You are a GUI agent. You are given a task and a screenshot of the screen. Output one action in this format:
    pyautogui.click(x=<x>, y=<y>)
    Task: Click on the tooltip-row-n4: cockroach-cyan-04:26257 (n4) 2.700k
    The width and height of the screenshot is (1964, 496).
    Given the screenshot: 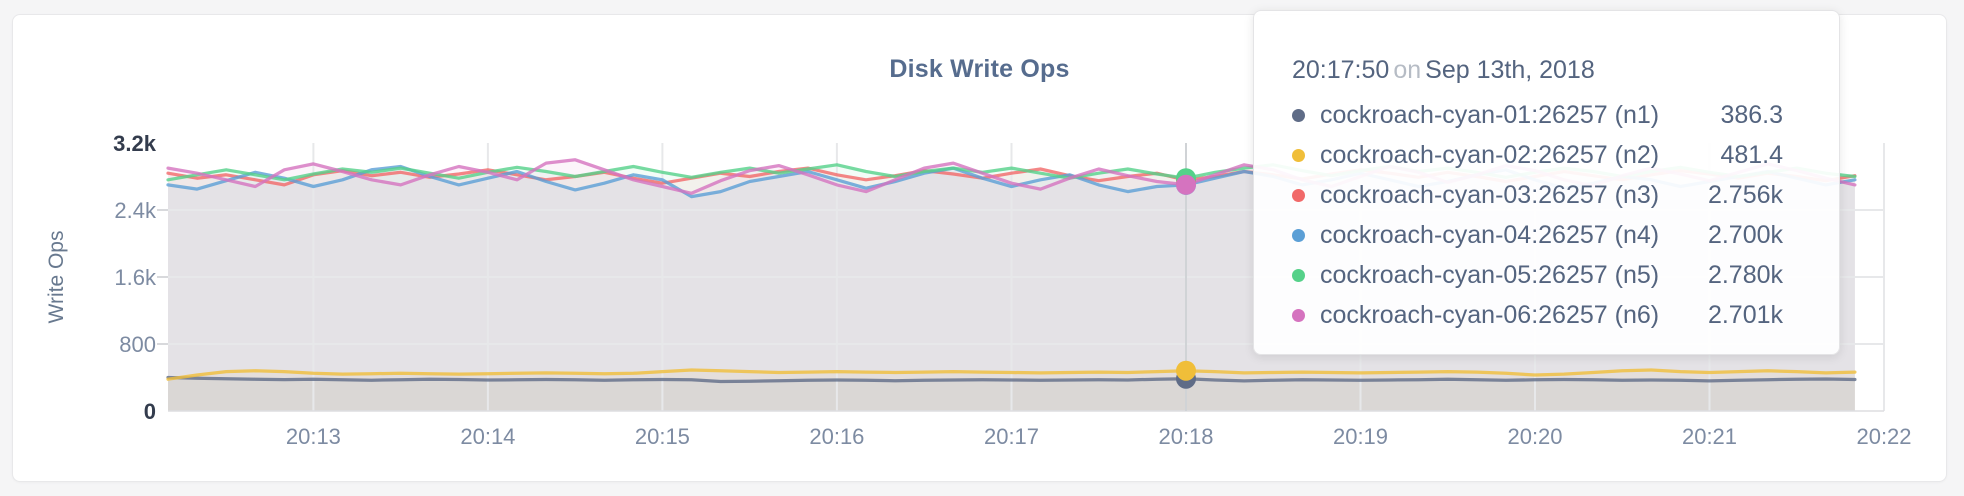 What is the action you would take?
    pyautogui.click(x=1537, y=235)
    